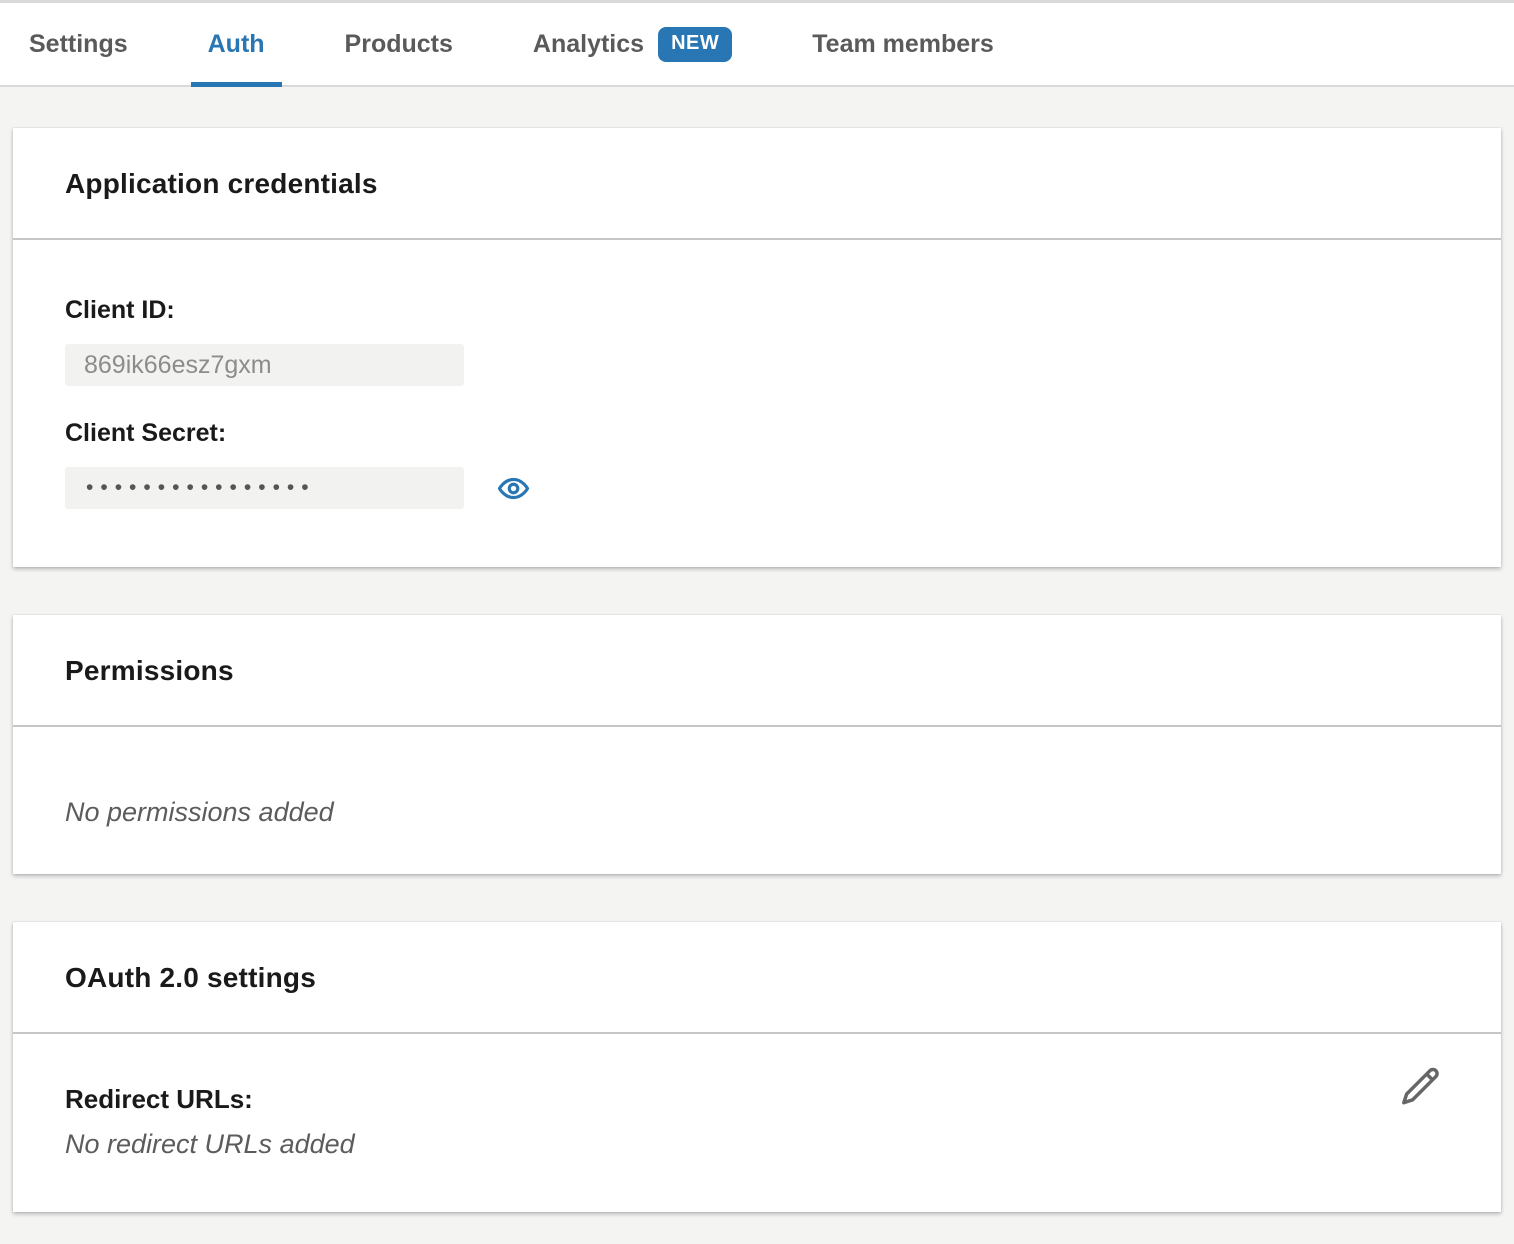  I want to click on oauth-settings-title: OAuth 2.0 settings, so click(190, 977).